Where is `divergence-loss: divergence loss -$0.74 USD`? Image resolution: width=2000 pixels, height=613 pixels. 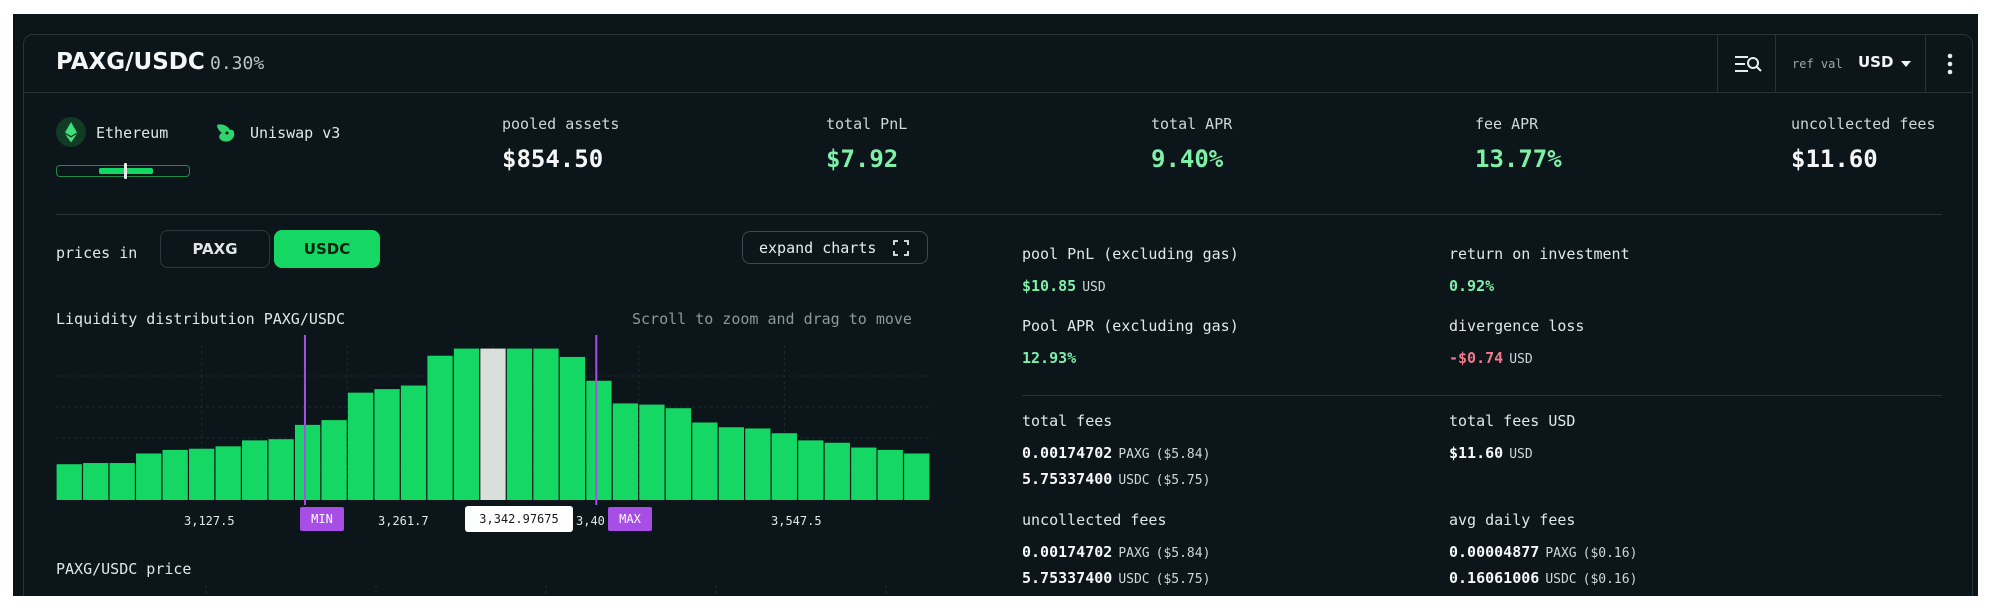
divergence-loss: divergence loss -$0.74 USD is located at coordinates (1516, 342).